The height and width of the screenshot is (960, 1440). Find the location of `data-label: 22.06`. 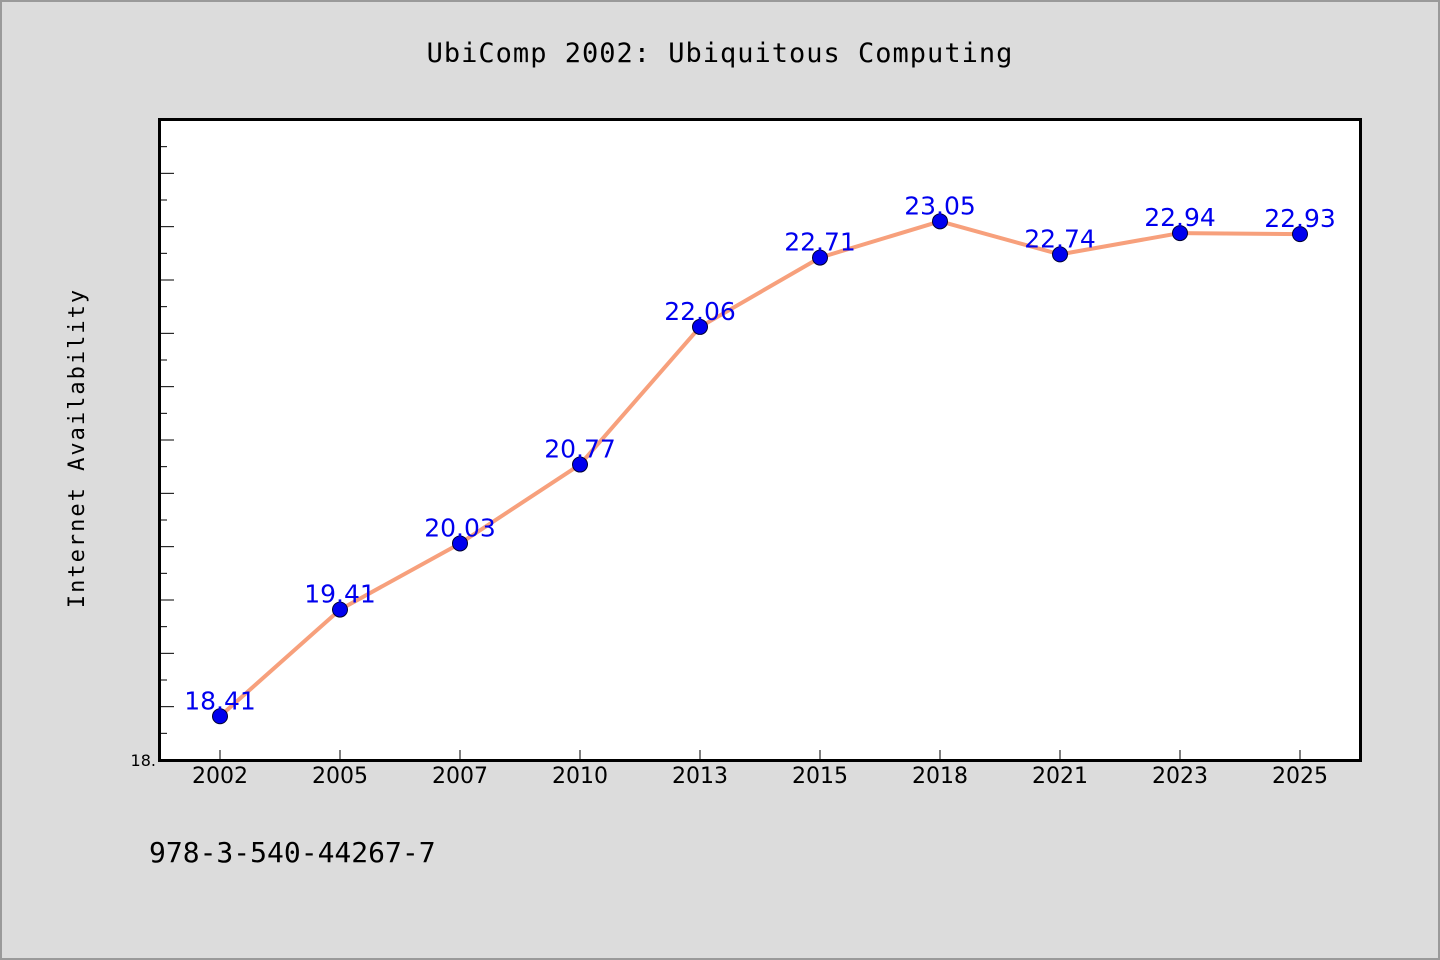

data-label: 22.06 is located at coordinates (700, 311).